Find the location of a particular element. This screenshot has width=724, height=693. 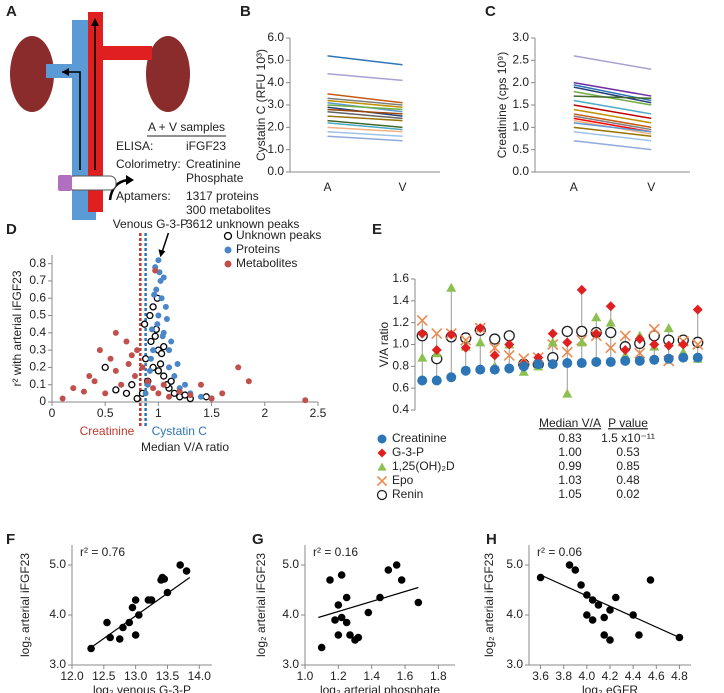

table-cell: 0.02 is located at coordinates (628, 494).